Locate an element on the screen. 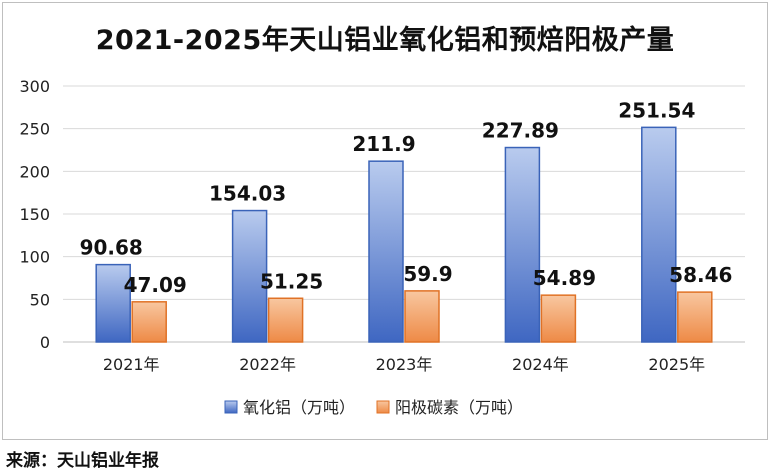  x-tick-label: 2021年 is located at coordinates (131, 364).